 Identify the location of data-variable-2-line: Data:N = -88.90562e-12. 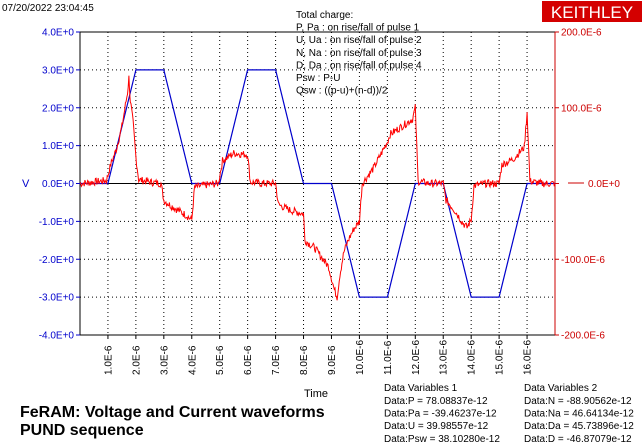
(578, 401).